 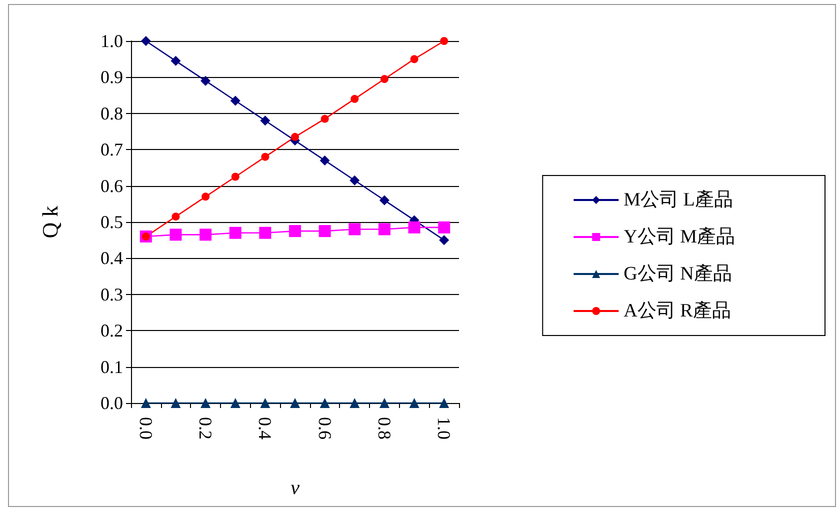 What do you see at coordinates (324, 428) in the screenshot?
I see `x-tick-label: 0.6` at bounding box center [324, 428].